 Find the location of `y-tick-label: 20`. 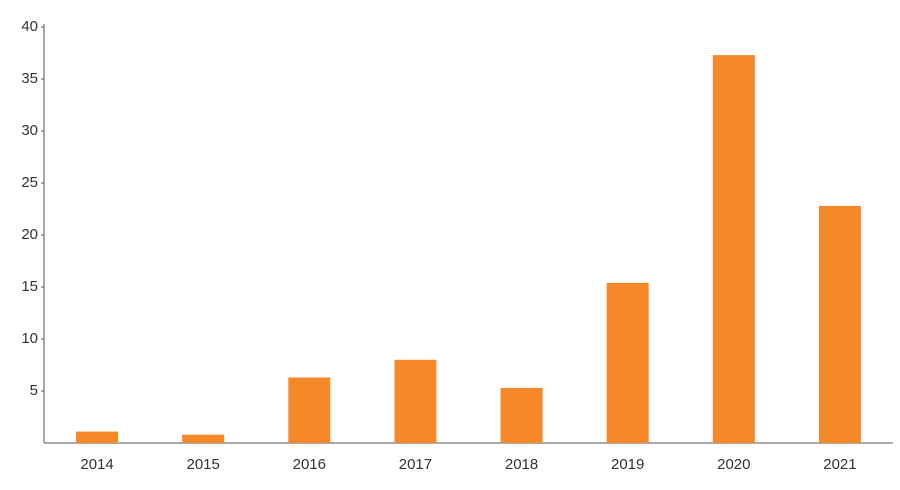

y-tick-label: 20 is located at coordinates (29, 234).